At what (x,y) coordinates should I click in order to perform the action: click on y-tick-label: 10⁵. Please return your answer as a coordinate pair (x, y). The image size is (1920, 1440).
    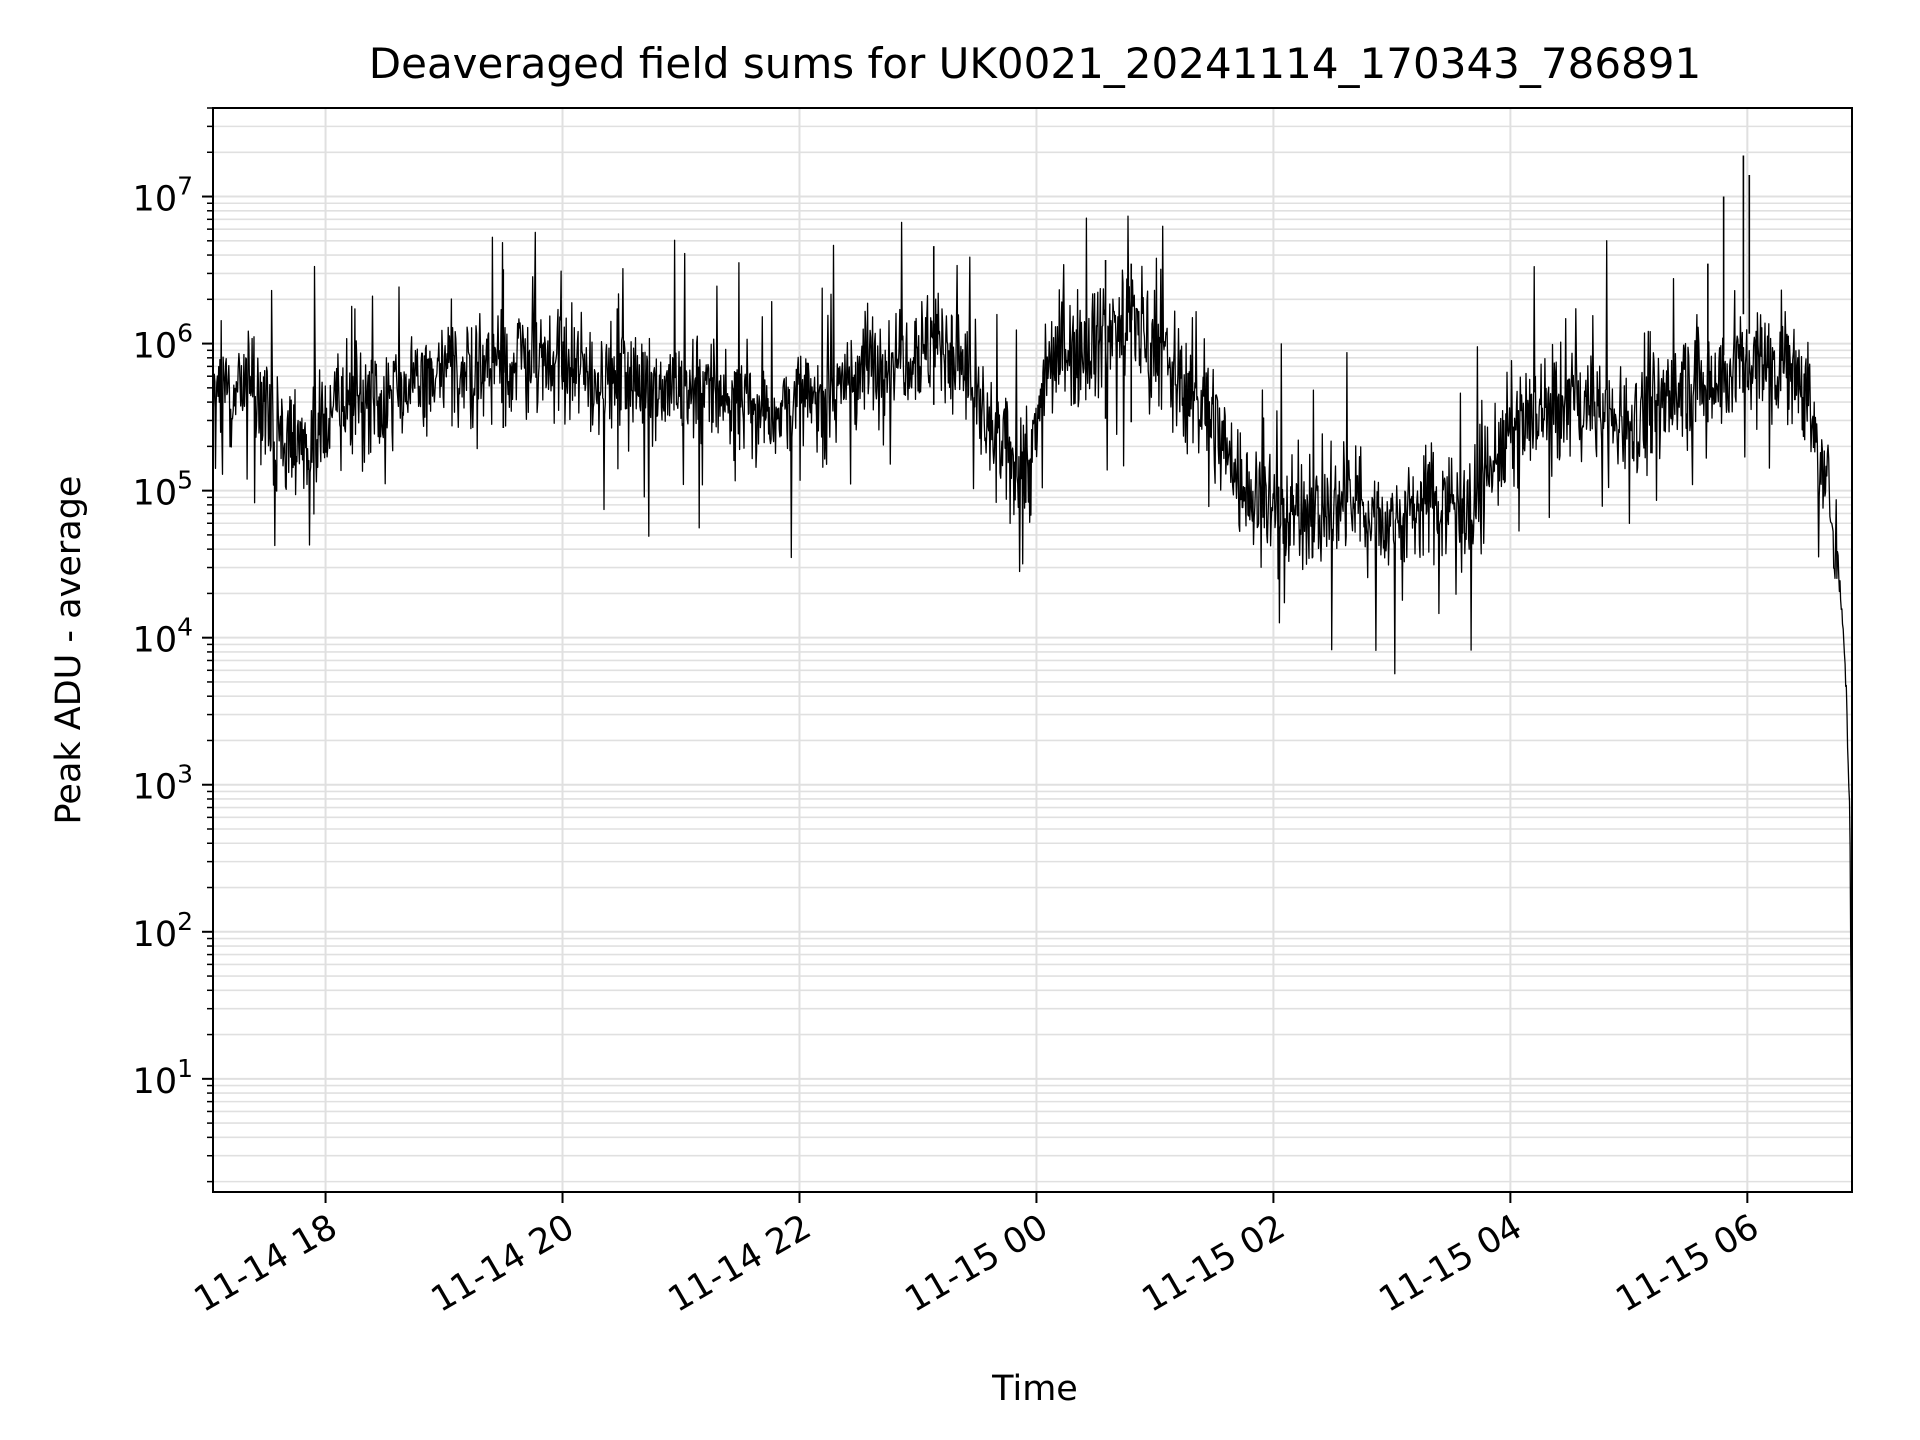
    Looking at the image, I should click on (163, 490).